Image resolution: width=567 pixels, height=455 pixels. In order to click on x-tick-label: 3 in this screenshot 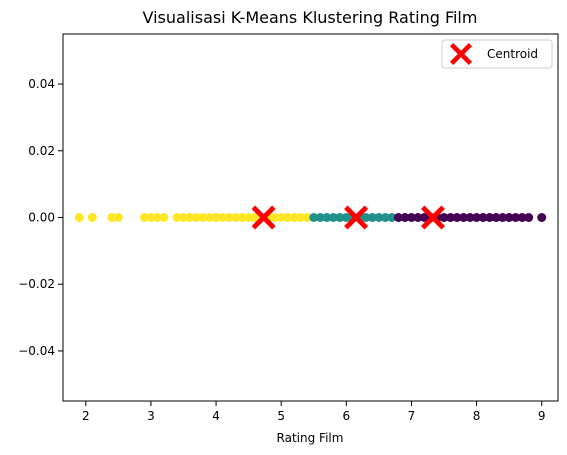, I will do `click(151, 416)`.